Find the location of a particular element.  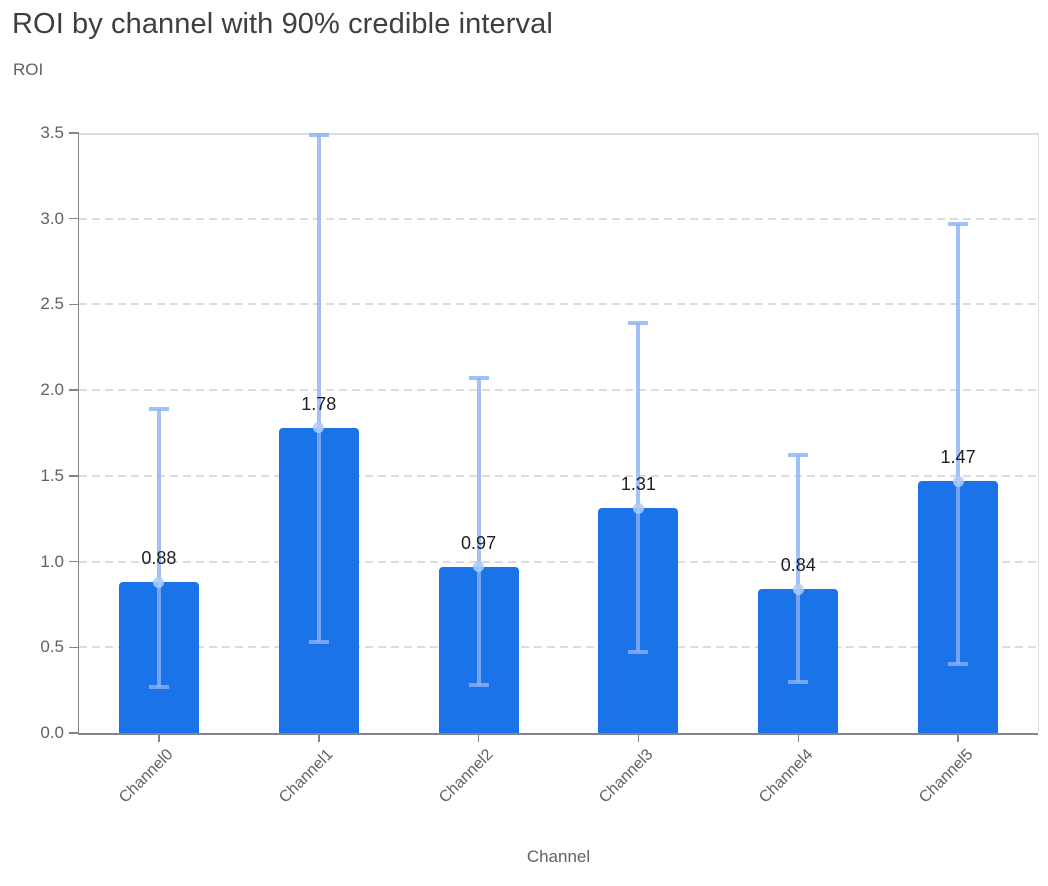

plot-right-border is located at coordinates (1038, 433).